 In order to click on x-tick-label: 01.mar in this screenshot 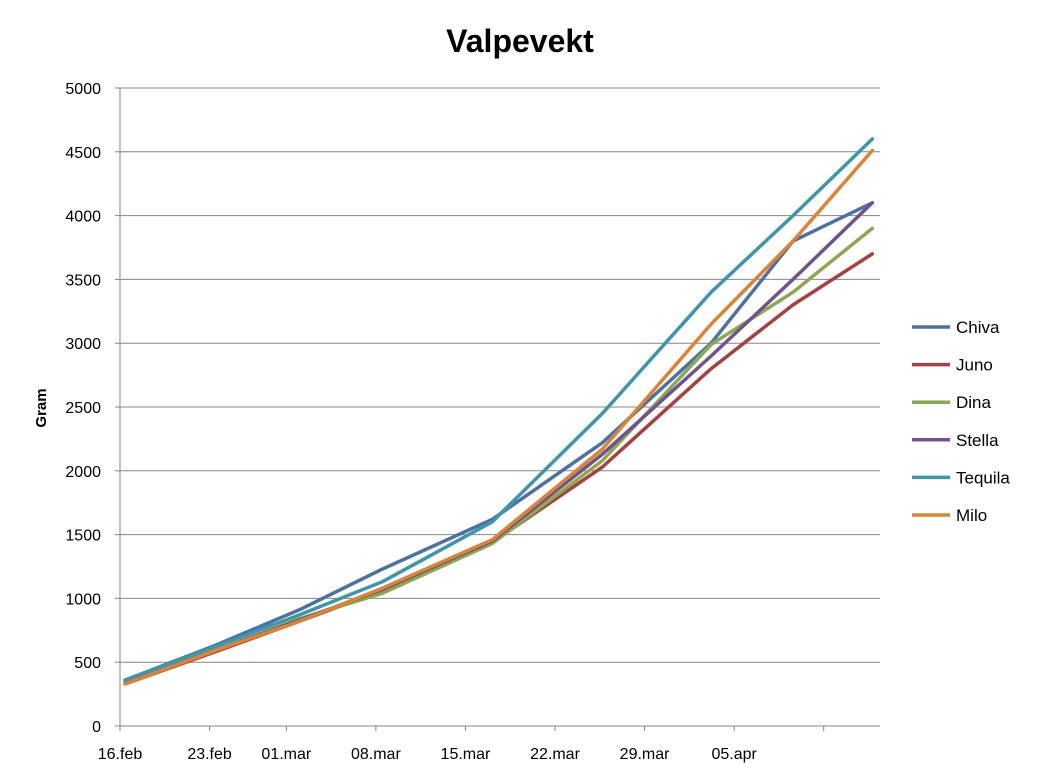, I will do `click(286, 754)`.